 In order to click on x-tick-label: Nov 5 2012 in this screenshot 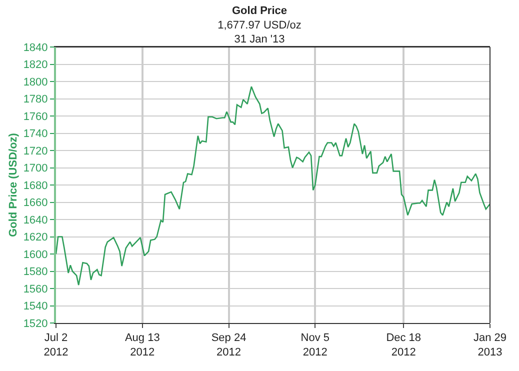, I will do `click(315, 345)`.